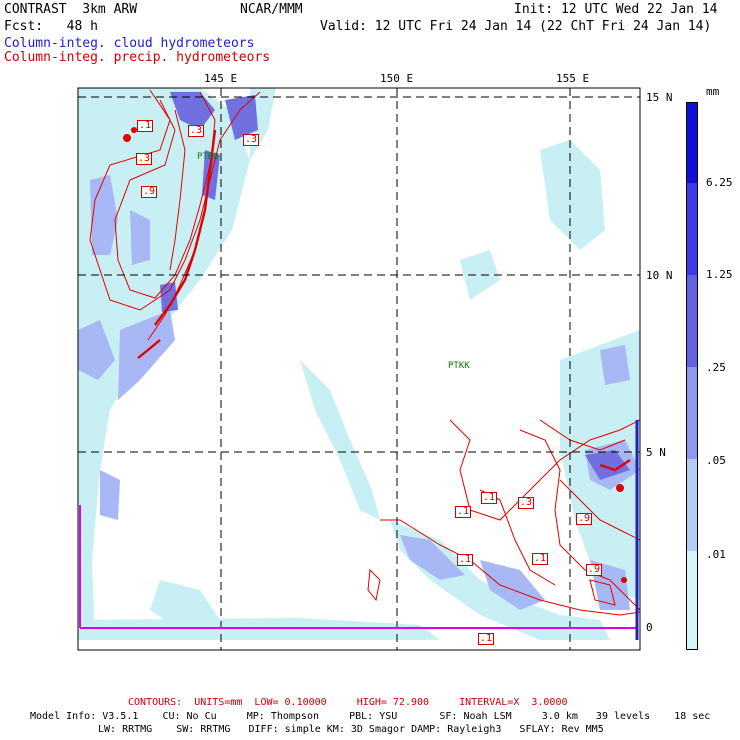  I want to click on lon-label: 155 E, so click(573, 78).